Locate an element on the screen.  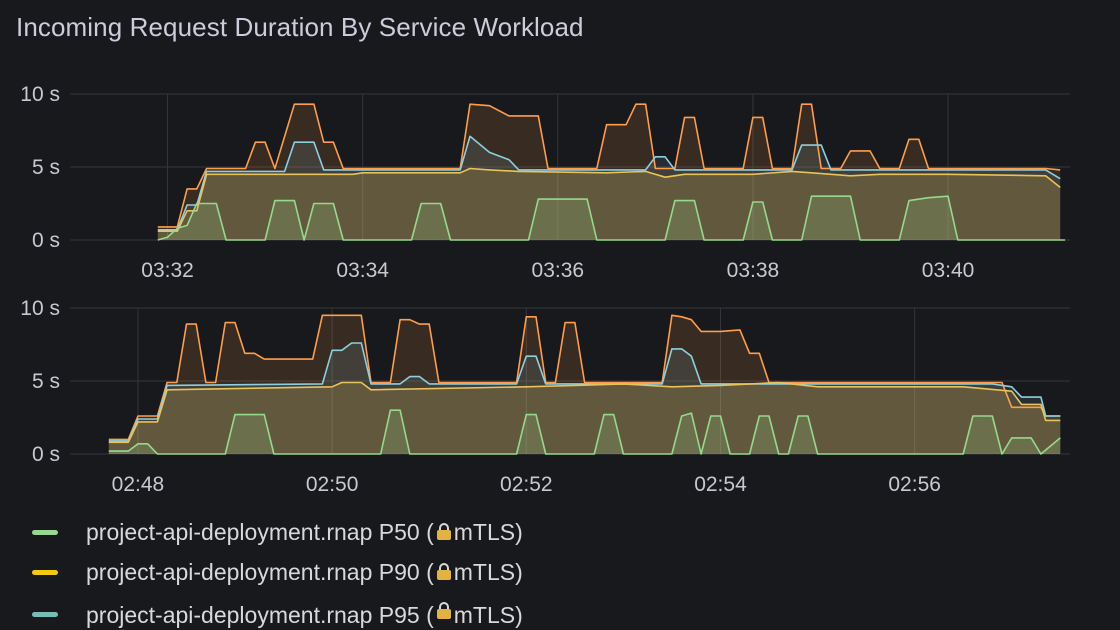
legend-label-prefix: project-api-deployment.rnap P50 ( is located at coordinates (260, 531).